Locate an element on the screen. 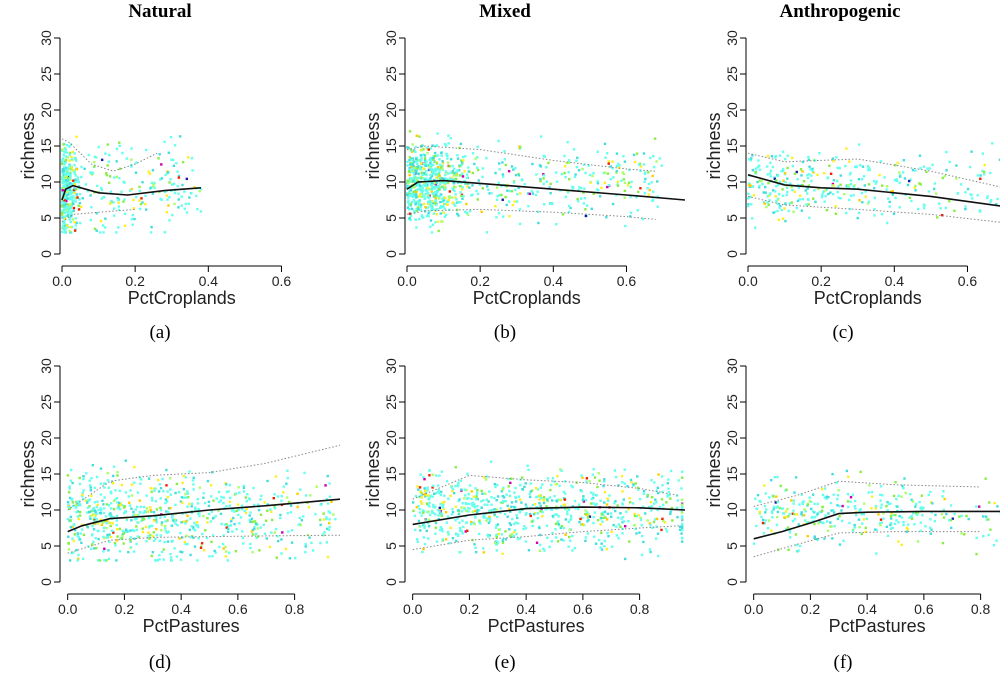 This screenshot has width=1000, height=673. panel-b-ytick-label-20: 20 is located at coordinates (391, 110).